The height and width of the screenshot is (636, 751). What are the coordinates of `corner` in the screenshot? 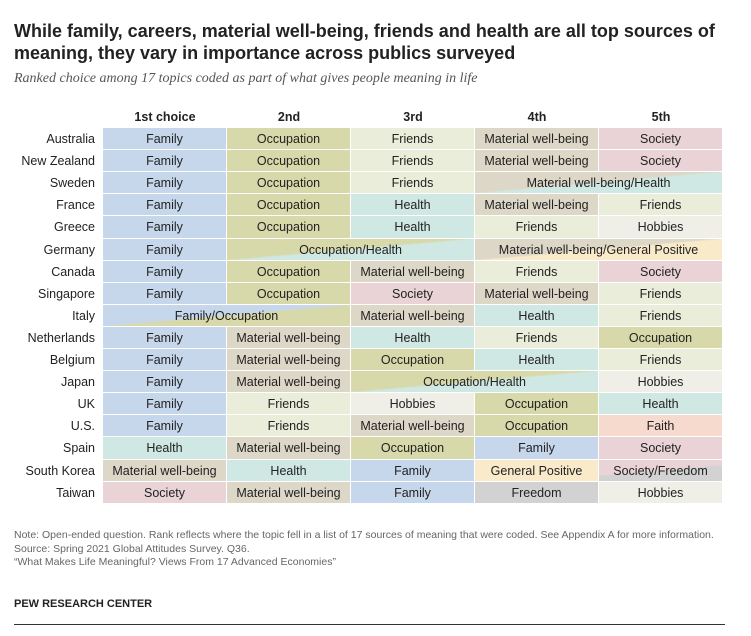 It's located at (58, 117).